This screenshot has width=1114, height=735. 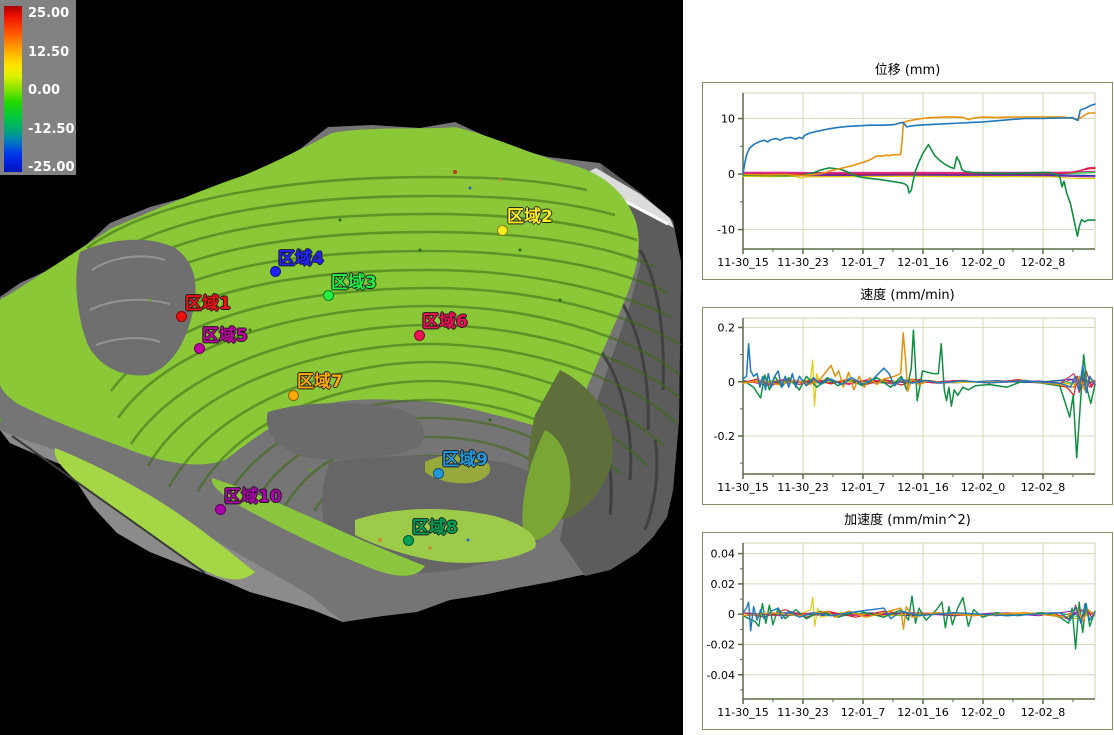 I want to click on colorbar-tick-label: -25.00, so click(x=51, y=167).